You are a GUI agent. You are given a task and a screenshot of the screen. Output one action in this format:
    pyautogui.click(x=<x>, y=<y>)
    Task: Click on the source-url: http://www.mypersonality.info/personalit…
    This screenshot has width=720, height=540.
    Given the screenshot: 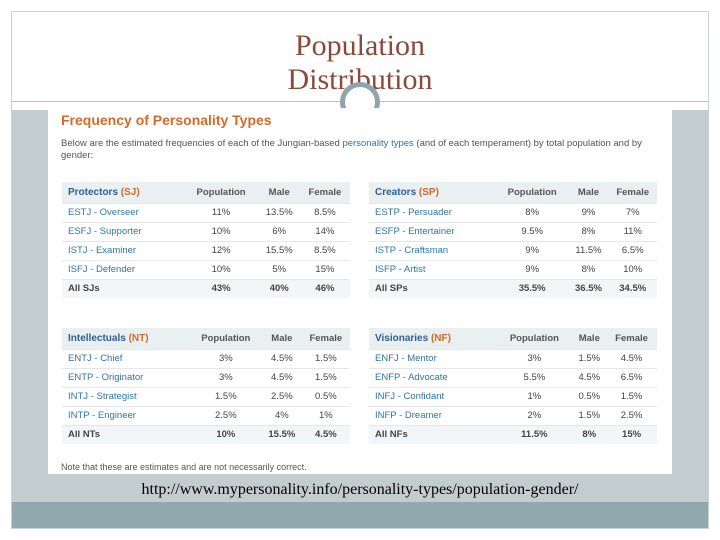 What is the action you would take?
    pyautogui.click(x=360, y=489)
    